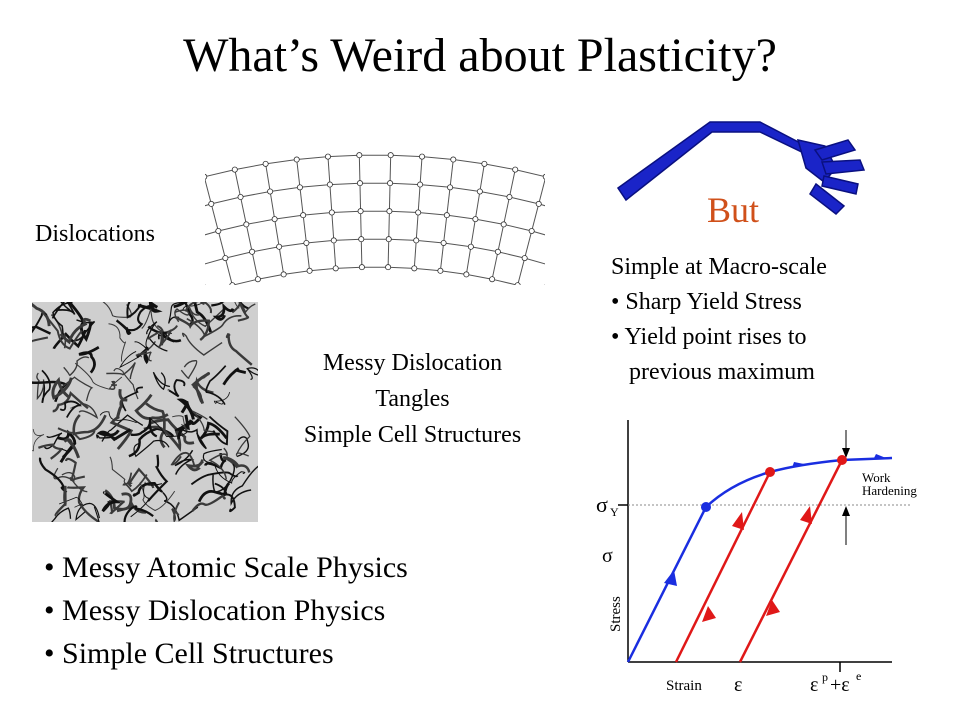 The image size is (960, 720). I want to click on bent-lattice-illustration, so click(375, 218).